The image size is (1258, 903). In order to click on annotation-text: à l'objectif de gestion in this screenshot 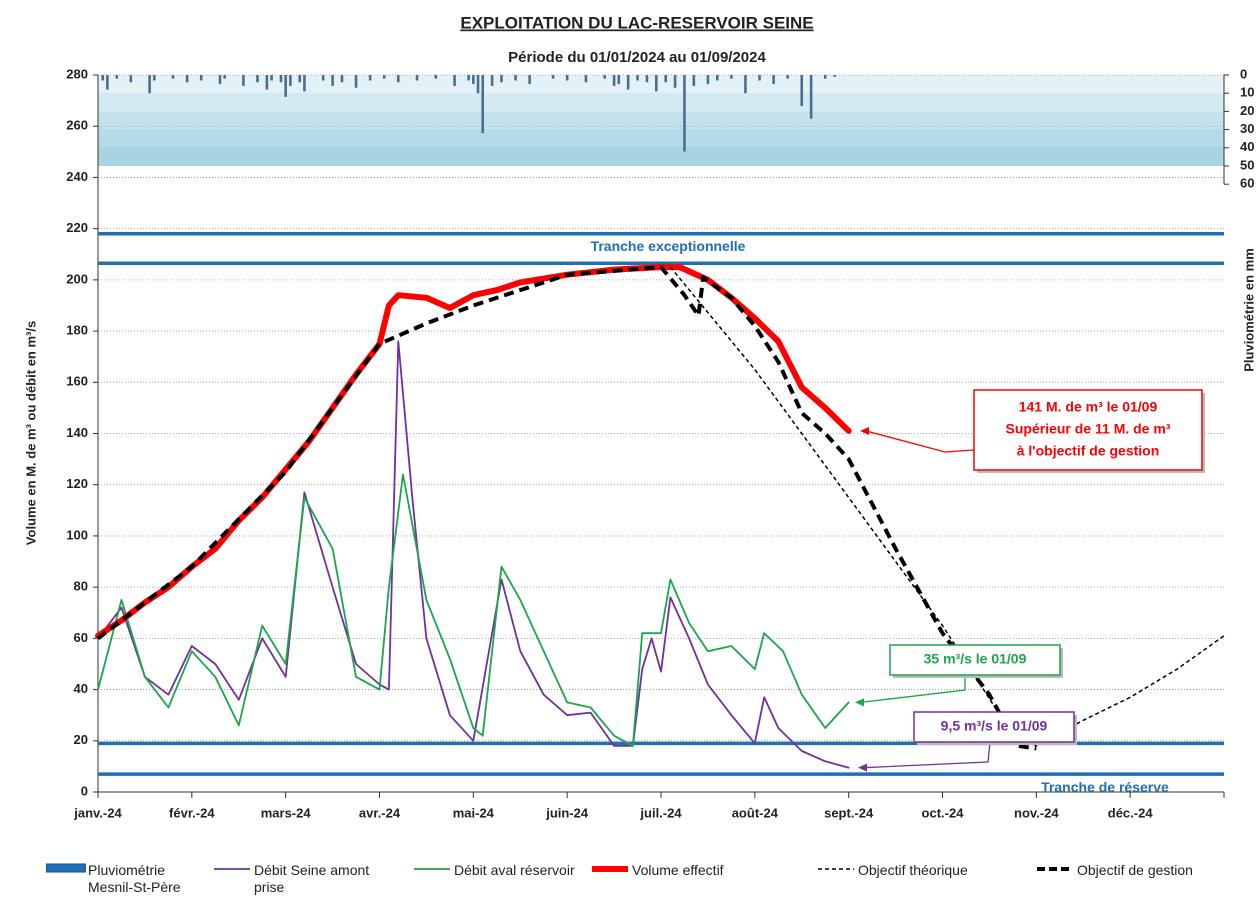, I will do `click(1088, 451)`.